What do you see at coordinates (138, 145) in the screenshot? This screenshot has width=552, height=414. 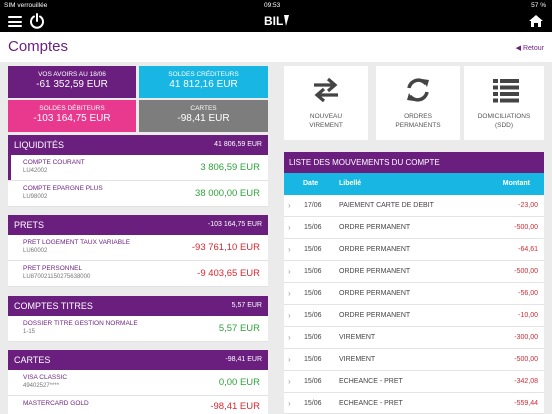 I see `section-liquidites: LIQUIDITÉS 41 806,59 EUR` at bounding box center [138, 145].